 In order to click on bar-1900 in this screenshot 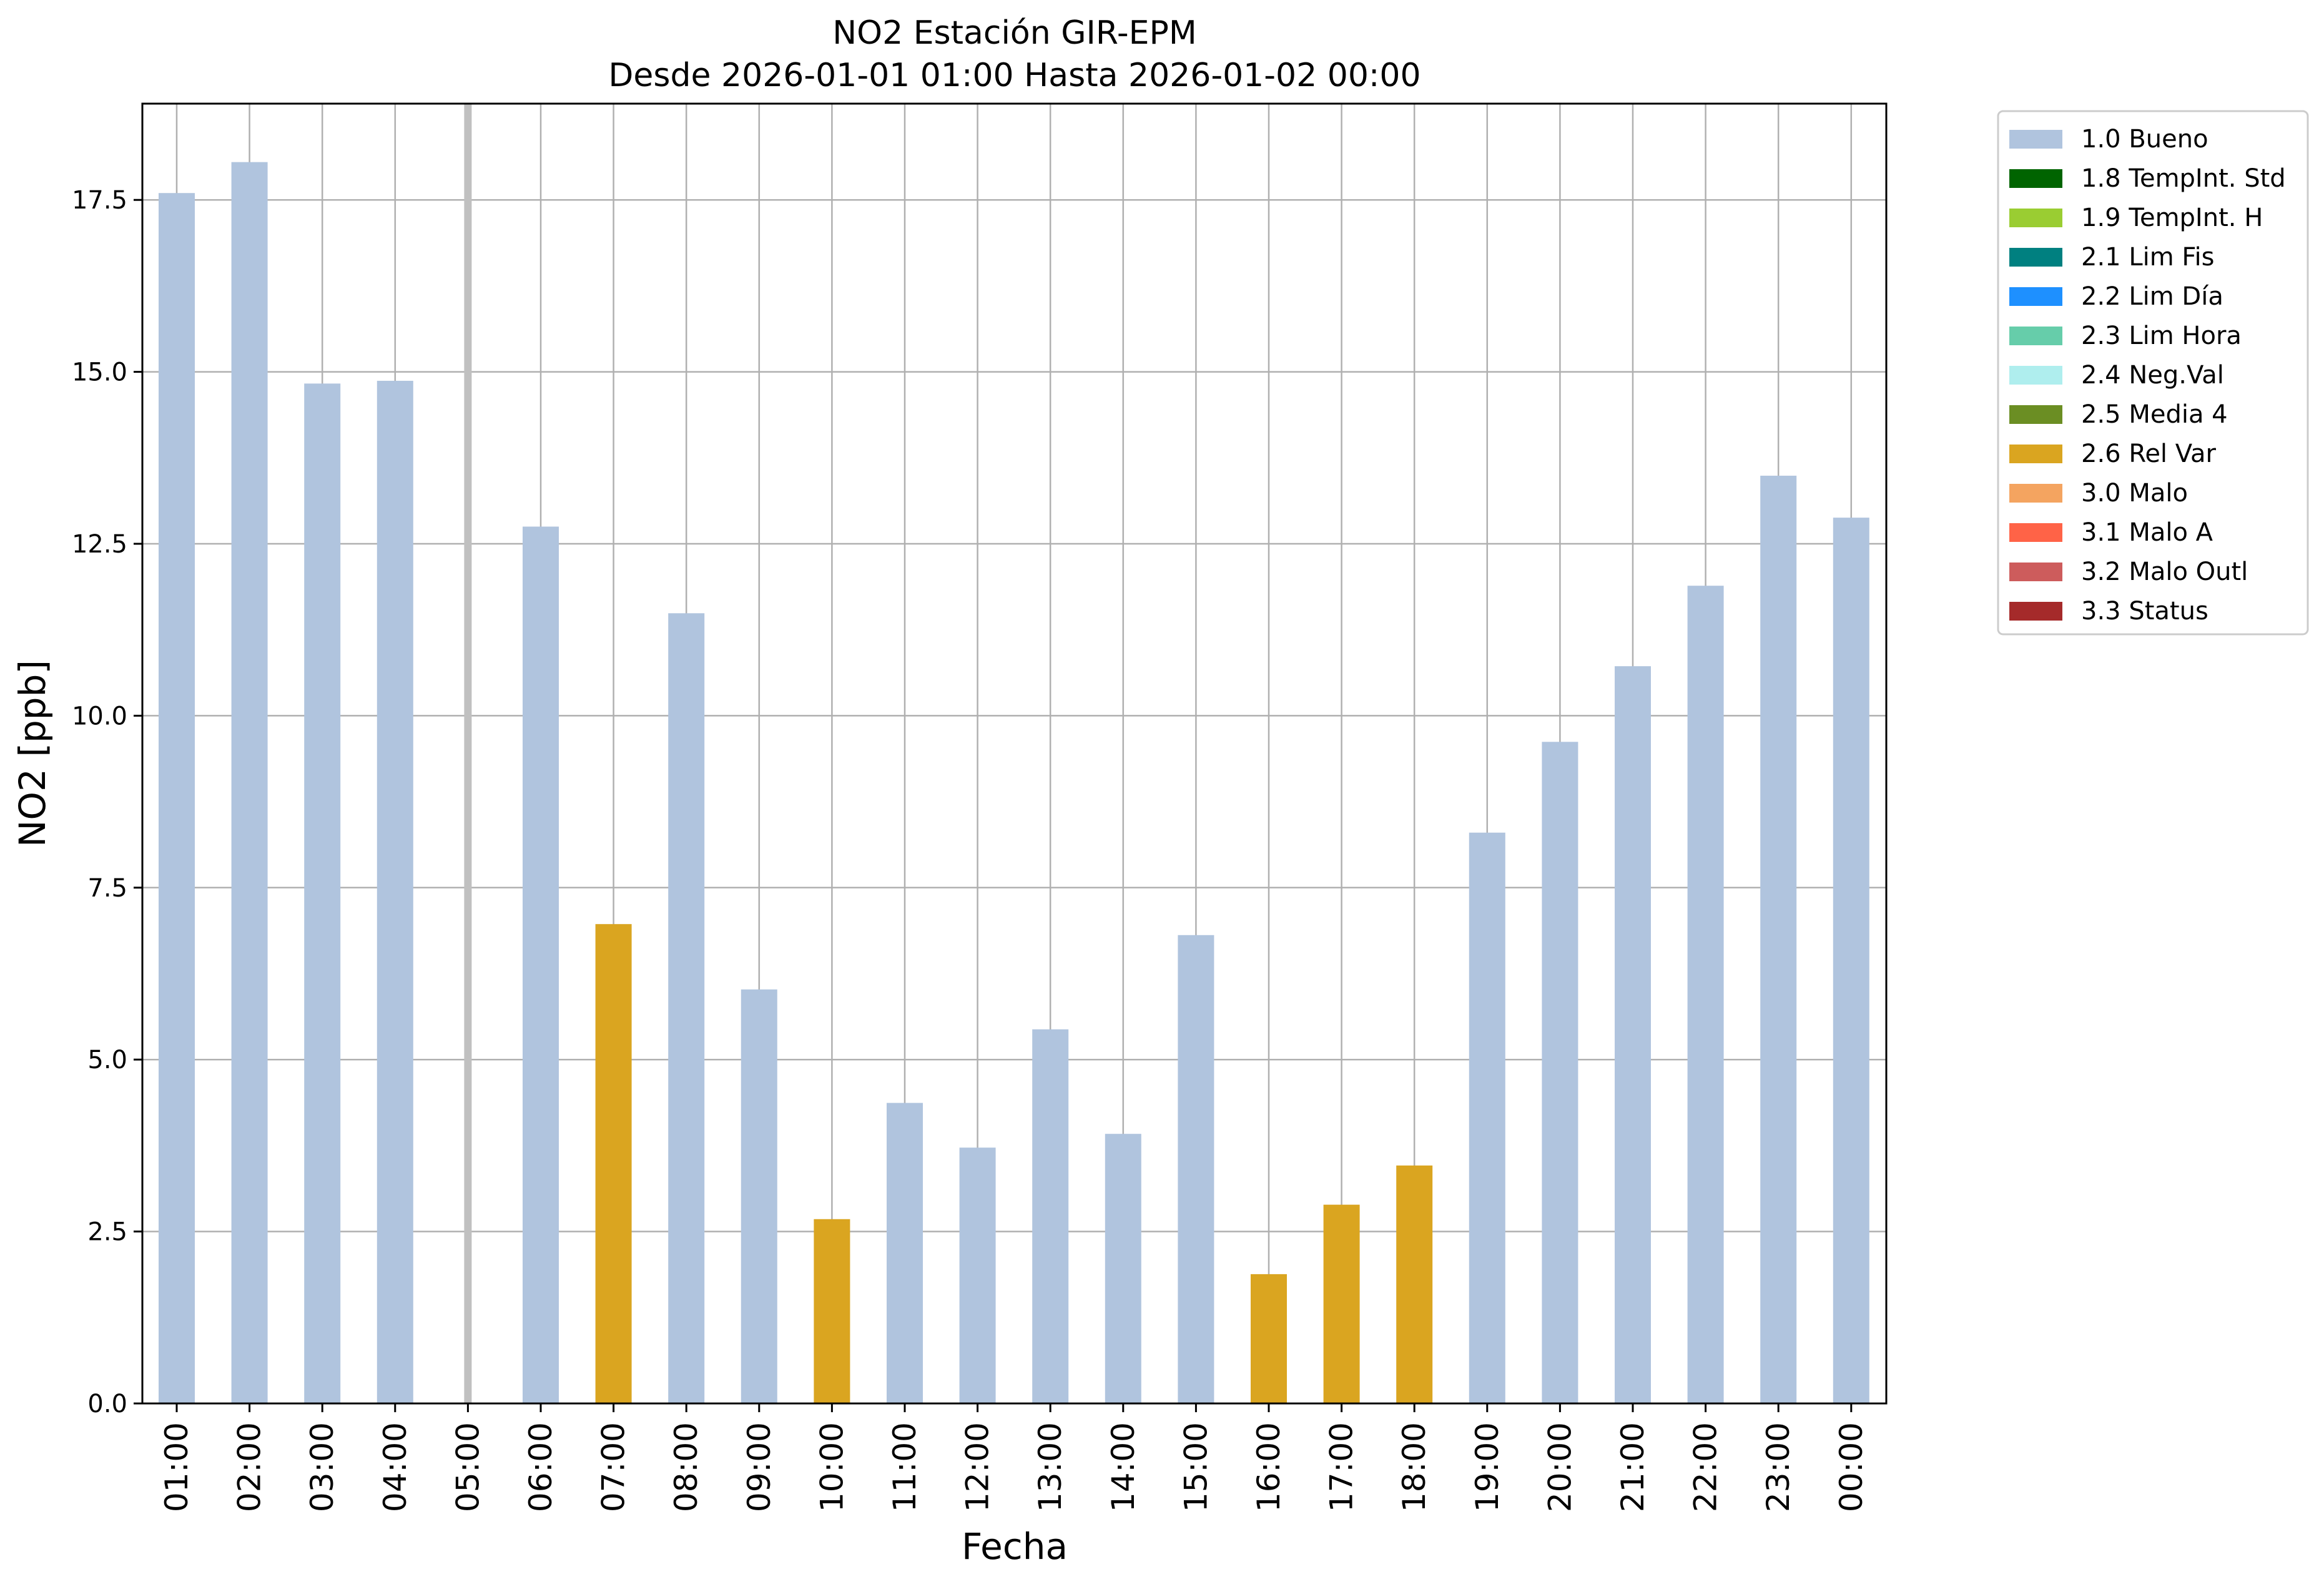, I will do `click(1487, 1117)`.